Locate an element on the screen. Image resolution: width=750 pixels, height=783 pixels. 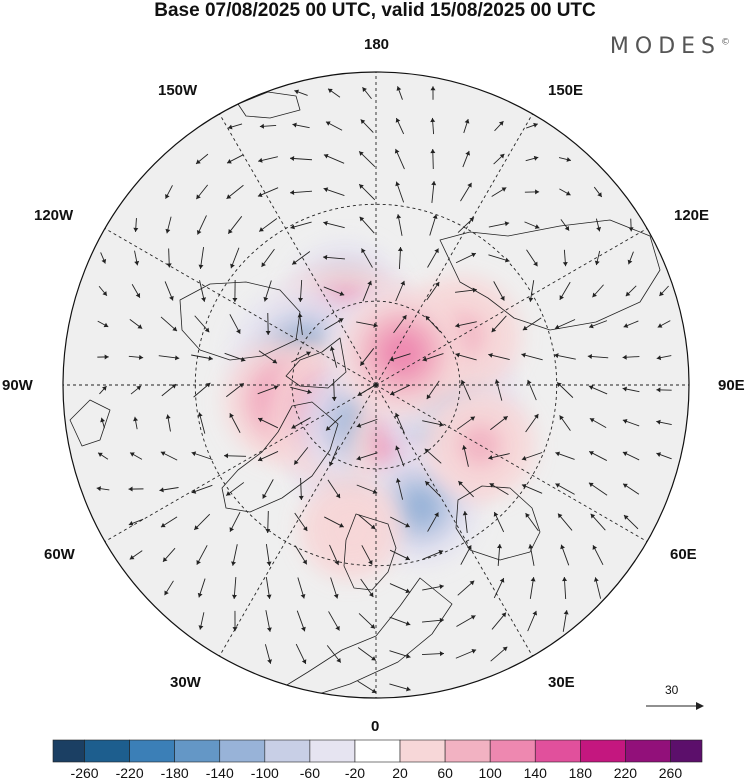
copyright-mark: © is located at coordinates (725, 42).